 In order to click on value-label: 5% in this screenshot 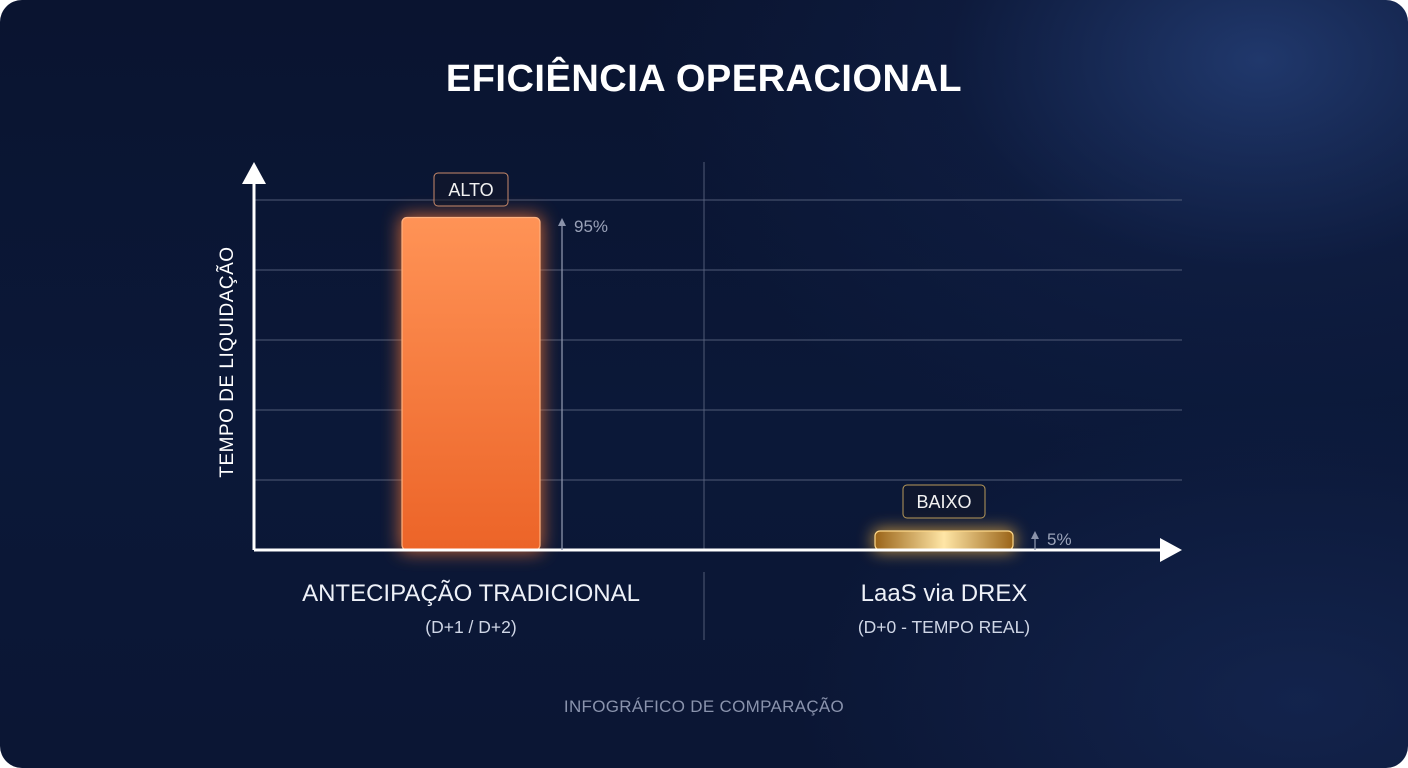, I will do `click(1059, 539)`.